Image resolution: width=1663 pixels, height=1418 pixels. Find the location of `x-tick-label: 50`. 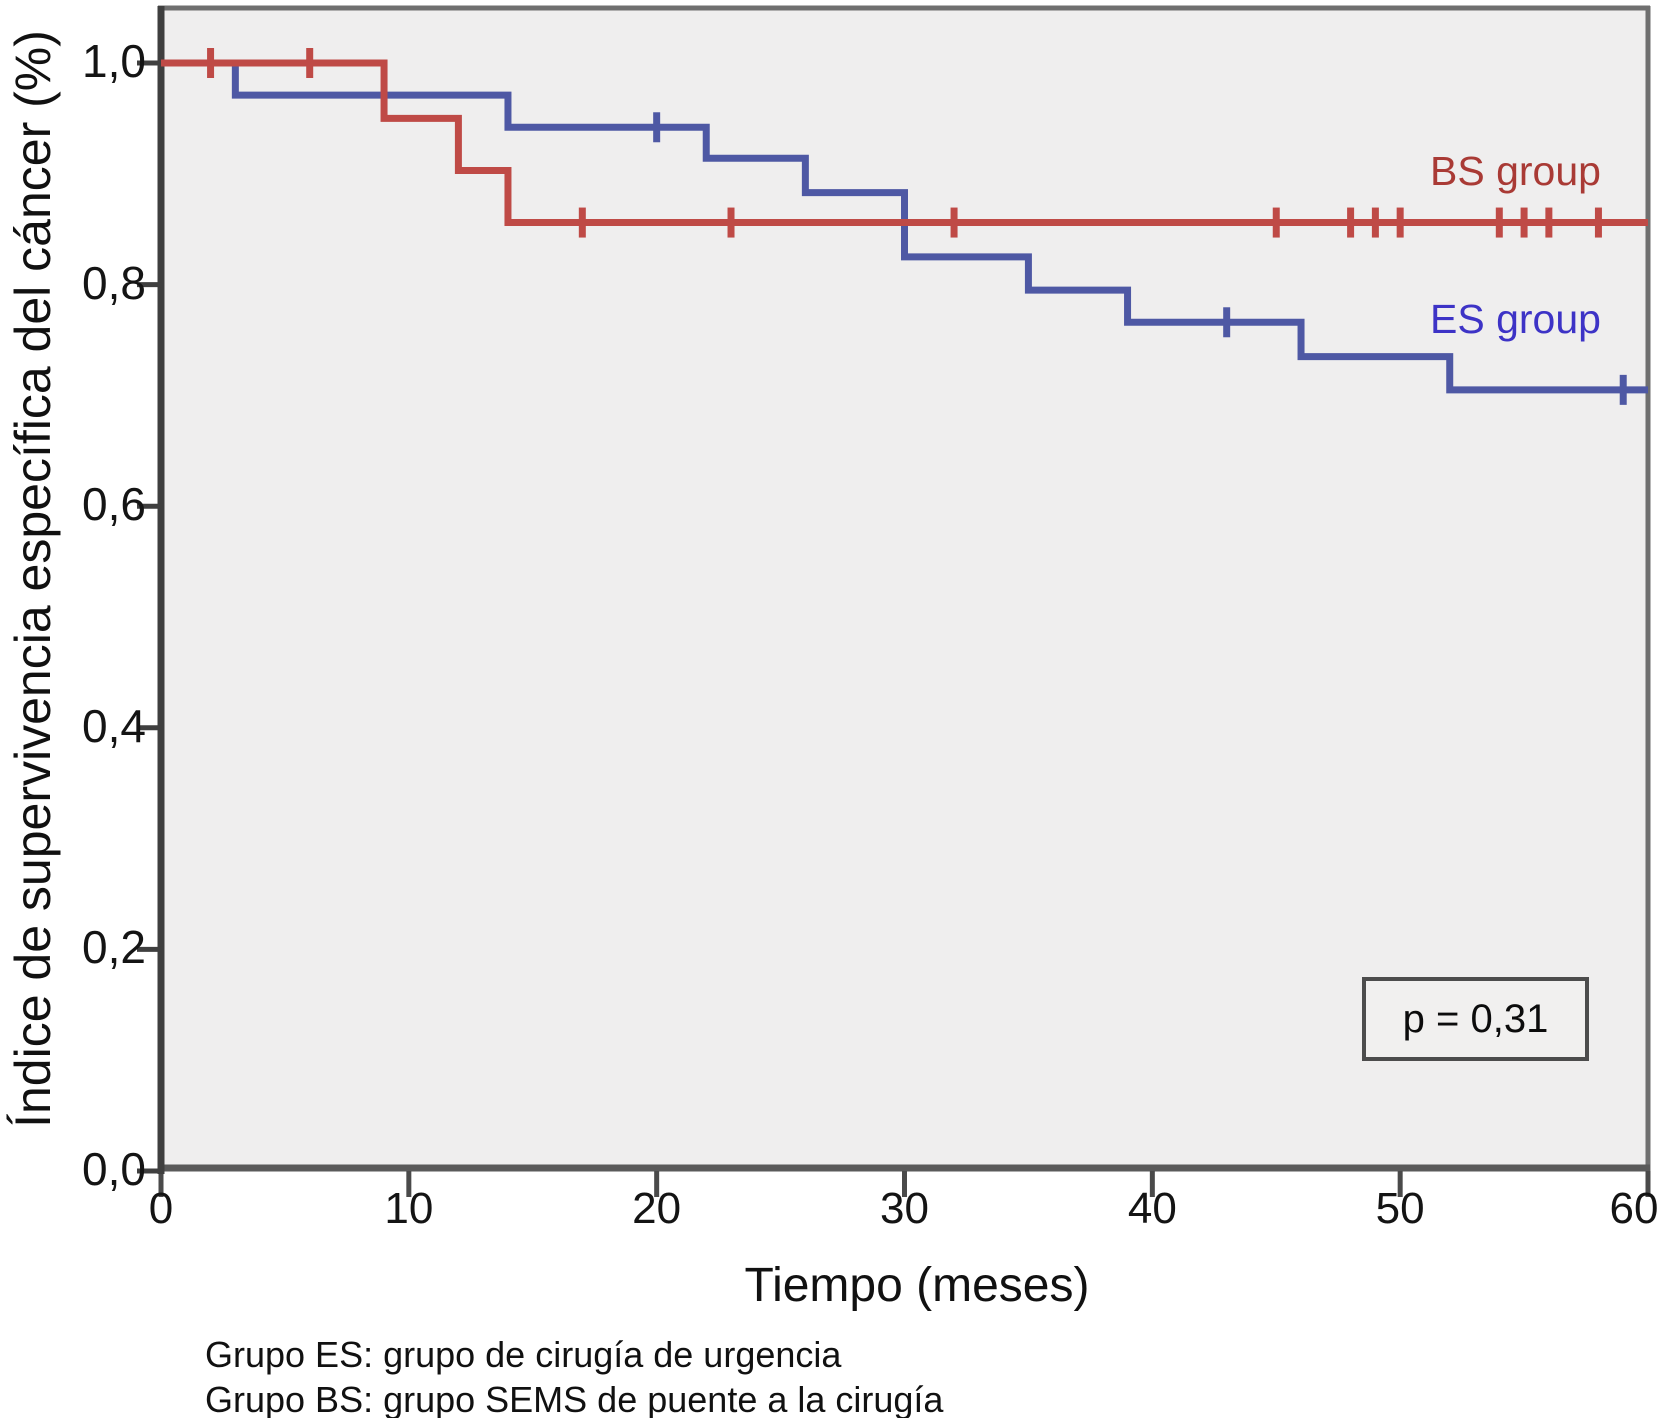

x-tick-label: 50 is located at coordinates (1400, 1208).